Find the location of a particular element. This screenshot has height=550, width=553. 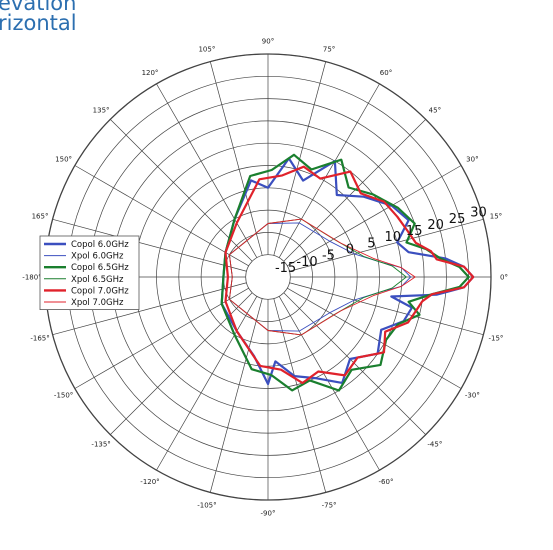

radial-tick-label: 0 is located at coordinates (350, 250).